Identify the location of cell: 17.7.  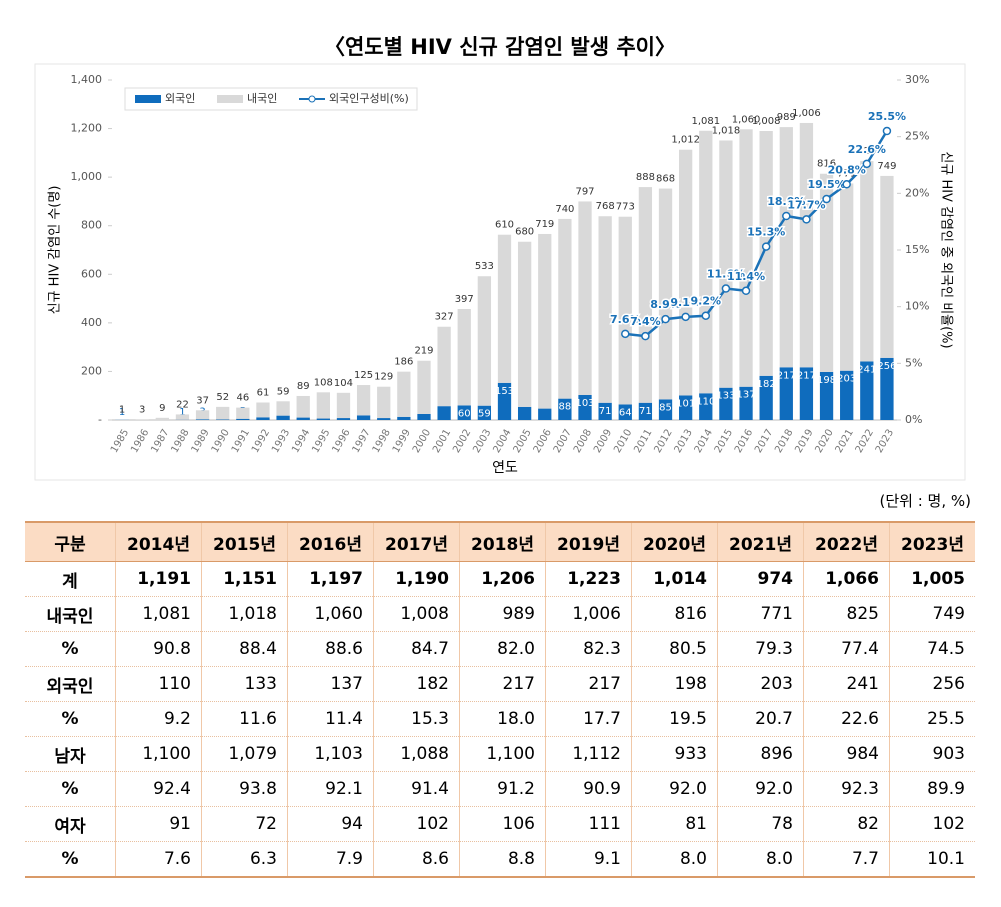
(588, 719).